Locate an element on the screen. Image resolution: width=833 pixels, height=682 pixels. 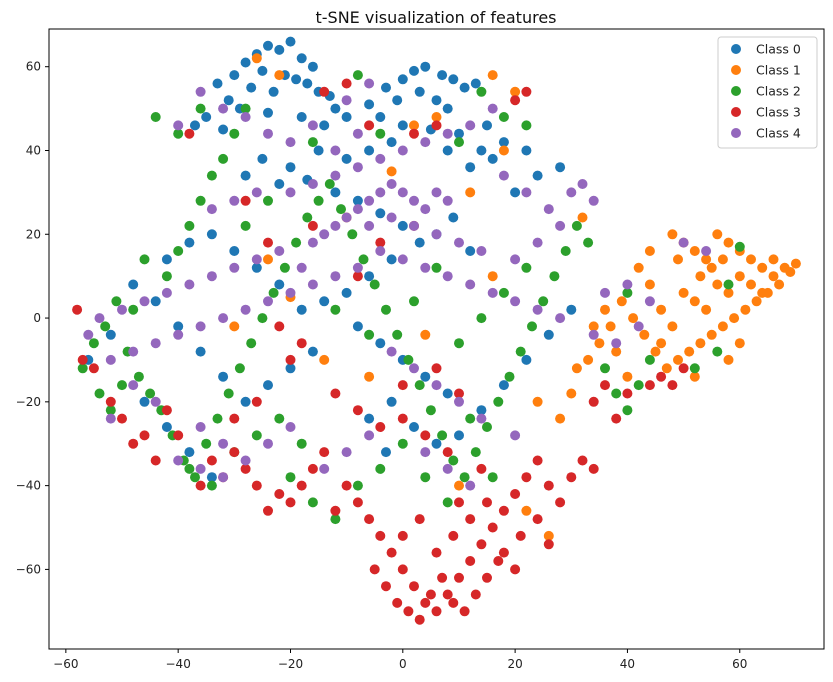
x-tick-label: 0 is located at coordinates (403, 664).